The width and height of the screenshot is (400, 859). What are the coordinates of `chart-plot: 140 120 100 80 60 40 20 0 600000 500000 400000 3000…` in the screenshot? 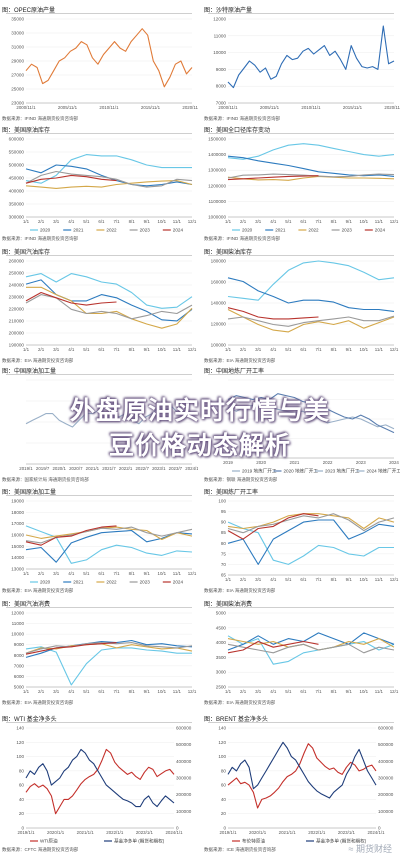 It's located at (104, 785).